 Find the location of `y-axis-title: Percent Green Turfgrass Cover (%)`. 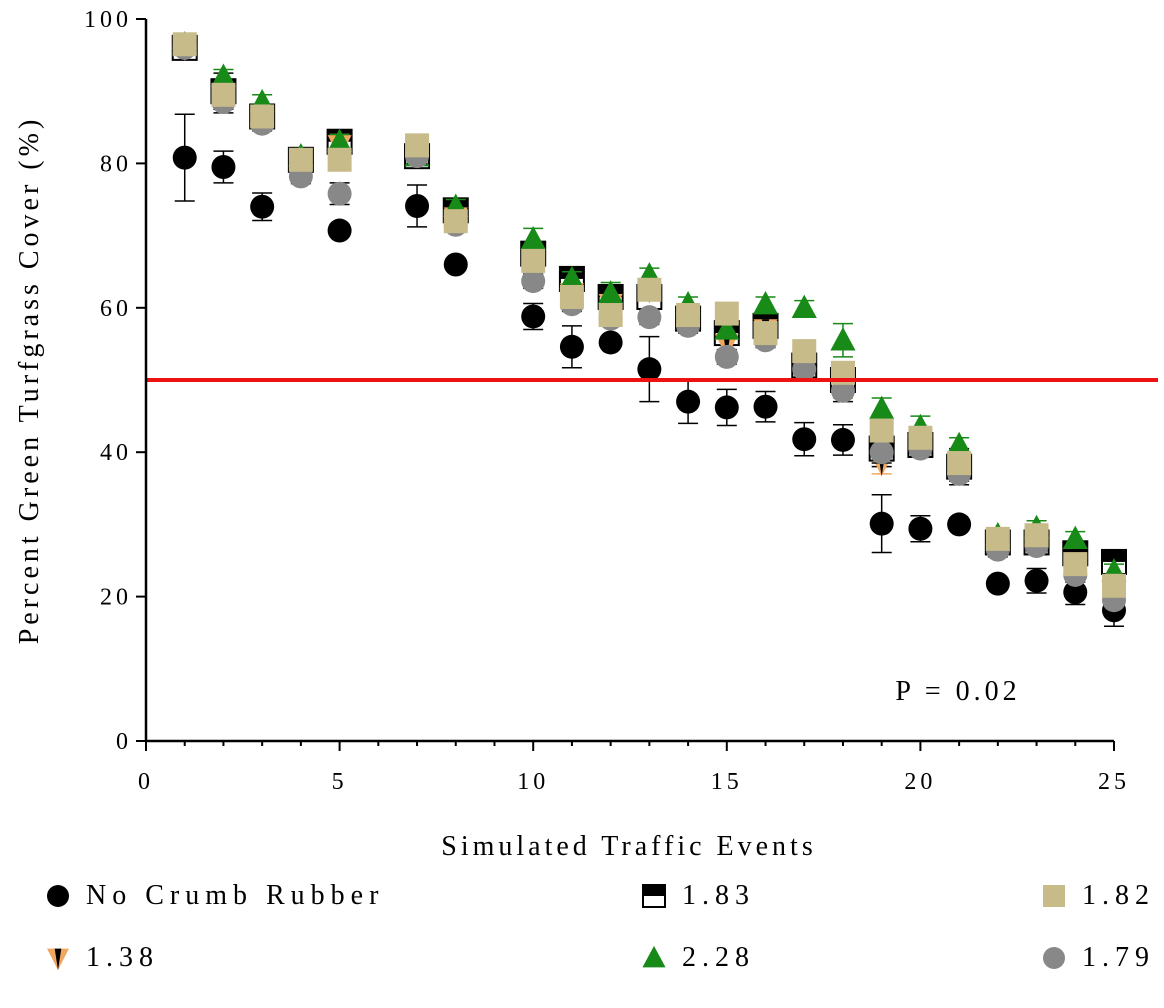

y-axis-title: Percent Green Turfgrass Cover (%) is located at coordinates (29, 380).